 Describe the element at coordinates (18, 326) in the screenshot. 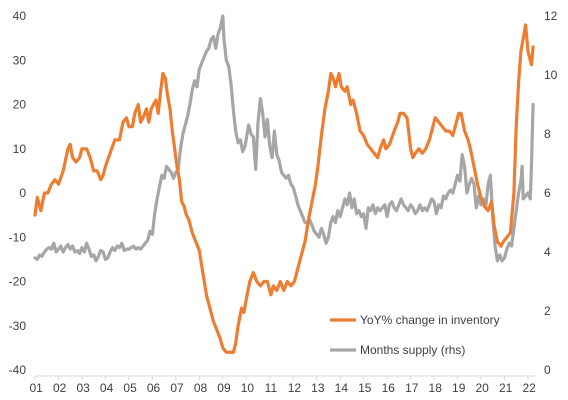

I see `y-left-tick-label: -30` at that location.